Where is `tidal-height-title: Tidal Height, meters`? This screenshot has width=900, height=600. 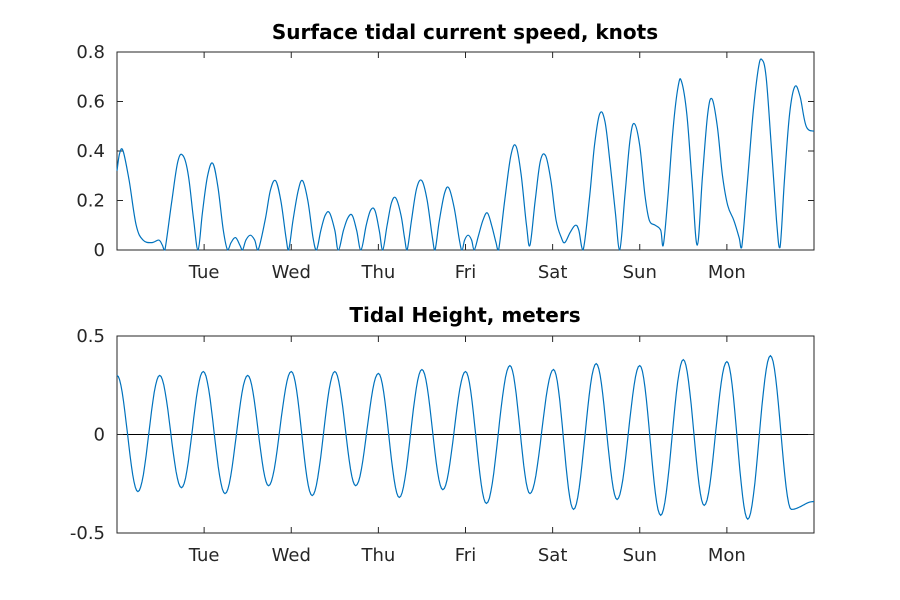 tidal-height-title: Tidal Height, meters is located at coordinates (464, 315).